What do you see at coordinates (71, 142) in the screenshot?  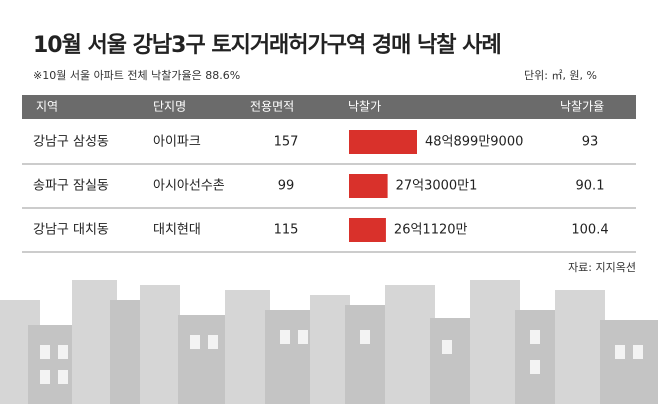 I see `region: 강남구 삼성동` at bounding box center [71, 142].